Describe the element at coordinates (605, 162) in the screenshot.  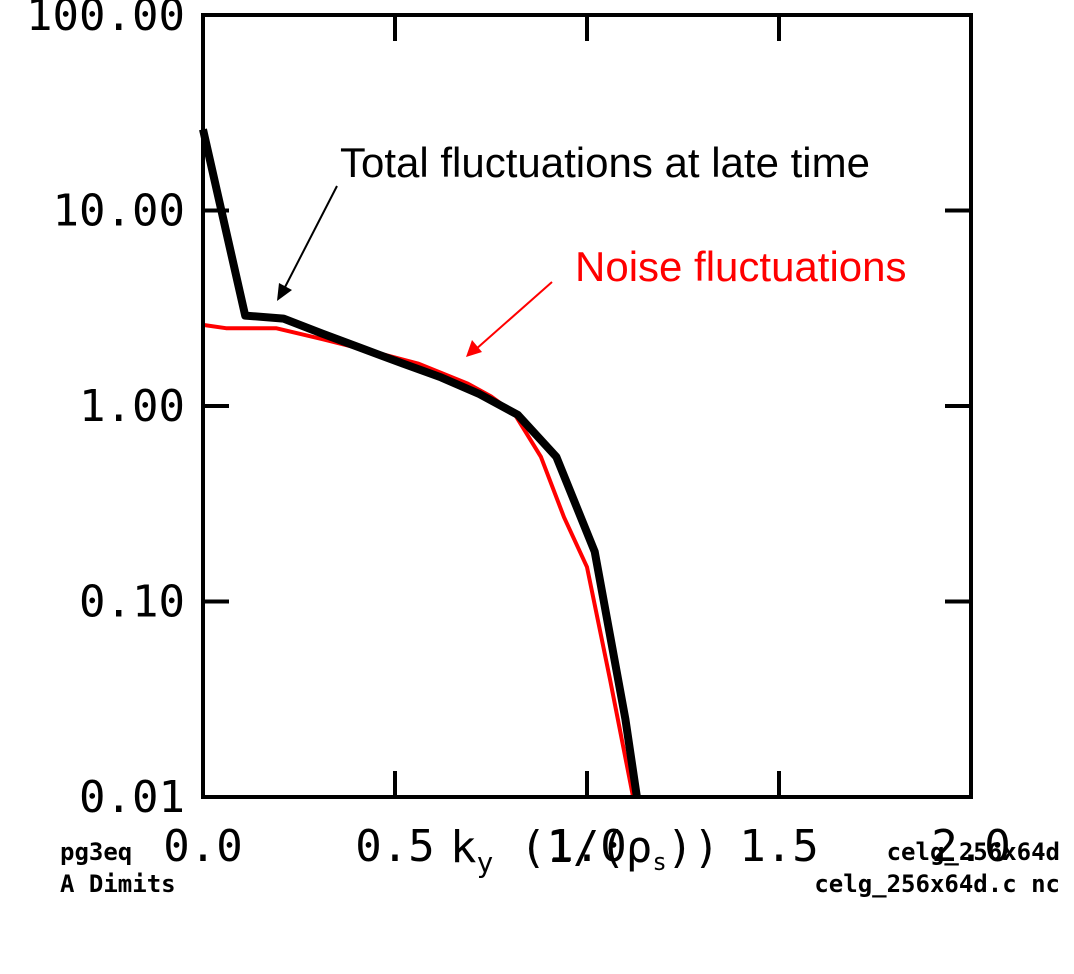
I see `annotation-total: Total fluctuations at late time` at that location.